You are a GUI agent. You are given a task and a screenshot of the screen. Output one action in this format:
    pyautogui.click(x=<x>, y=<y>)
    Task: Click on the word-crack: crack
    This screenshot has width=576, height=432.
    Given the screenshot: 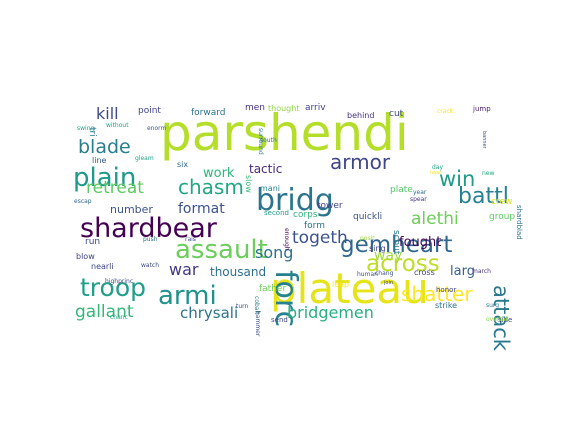 What is the action you would take?
    pyautogui.click(x=445, y=111)
    